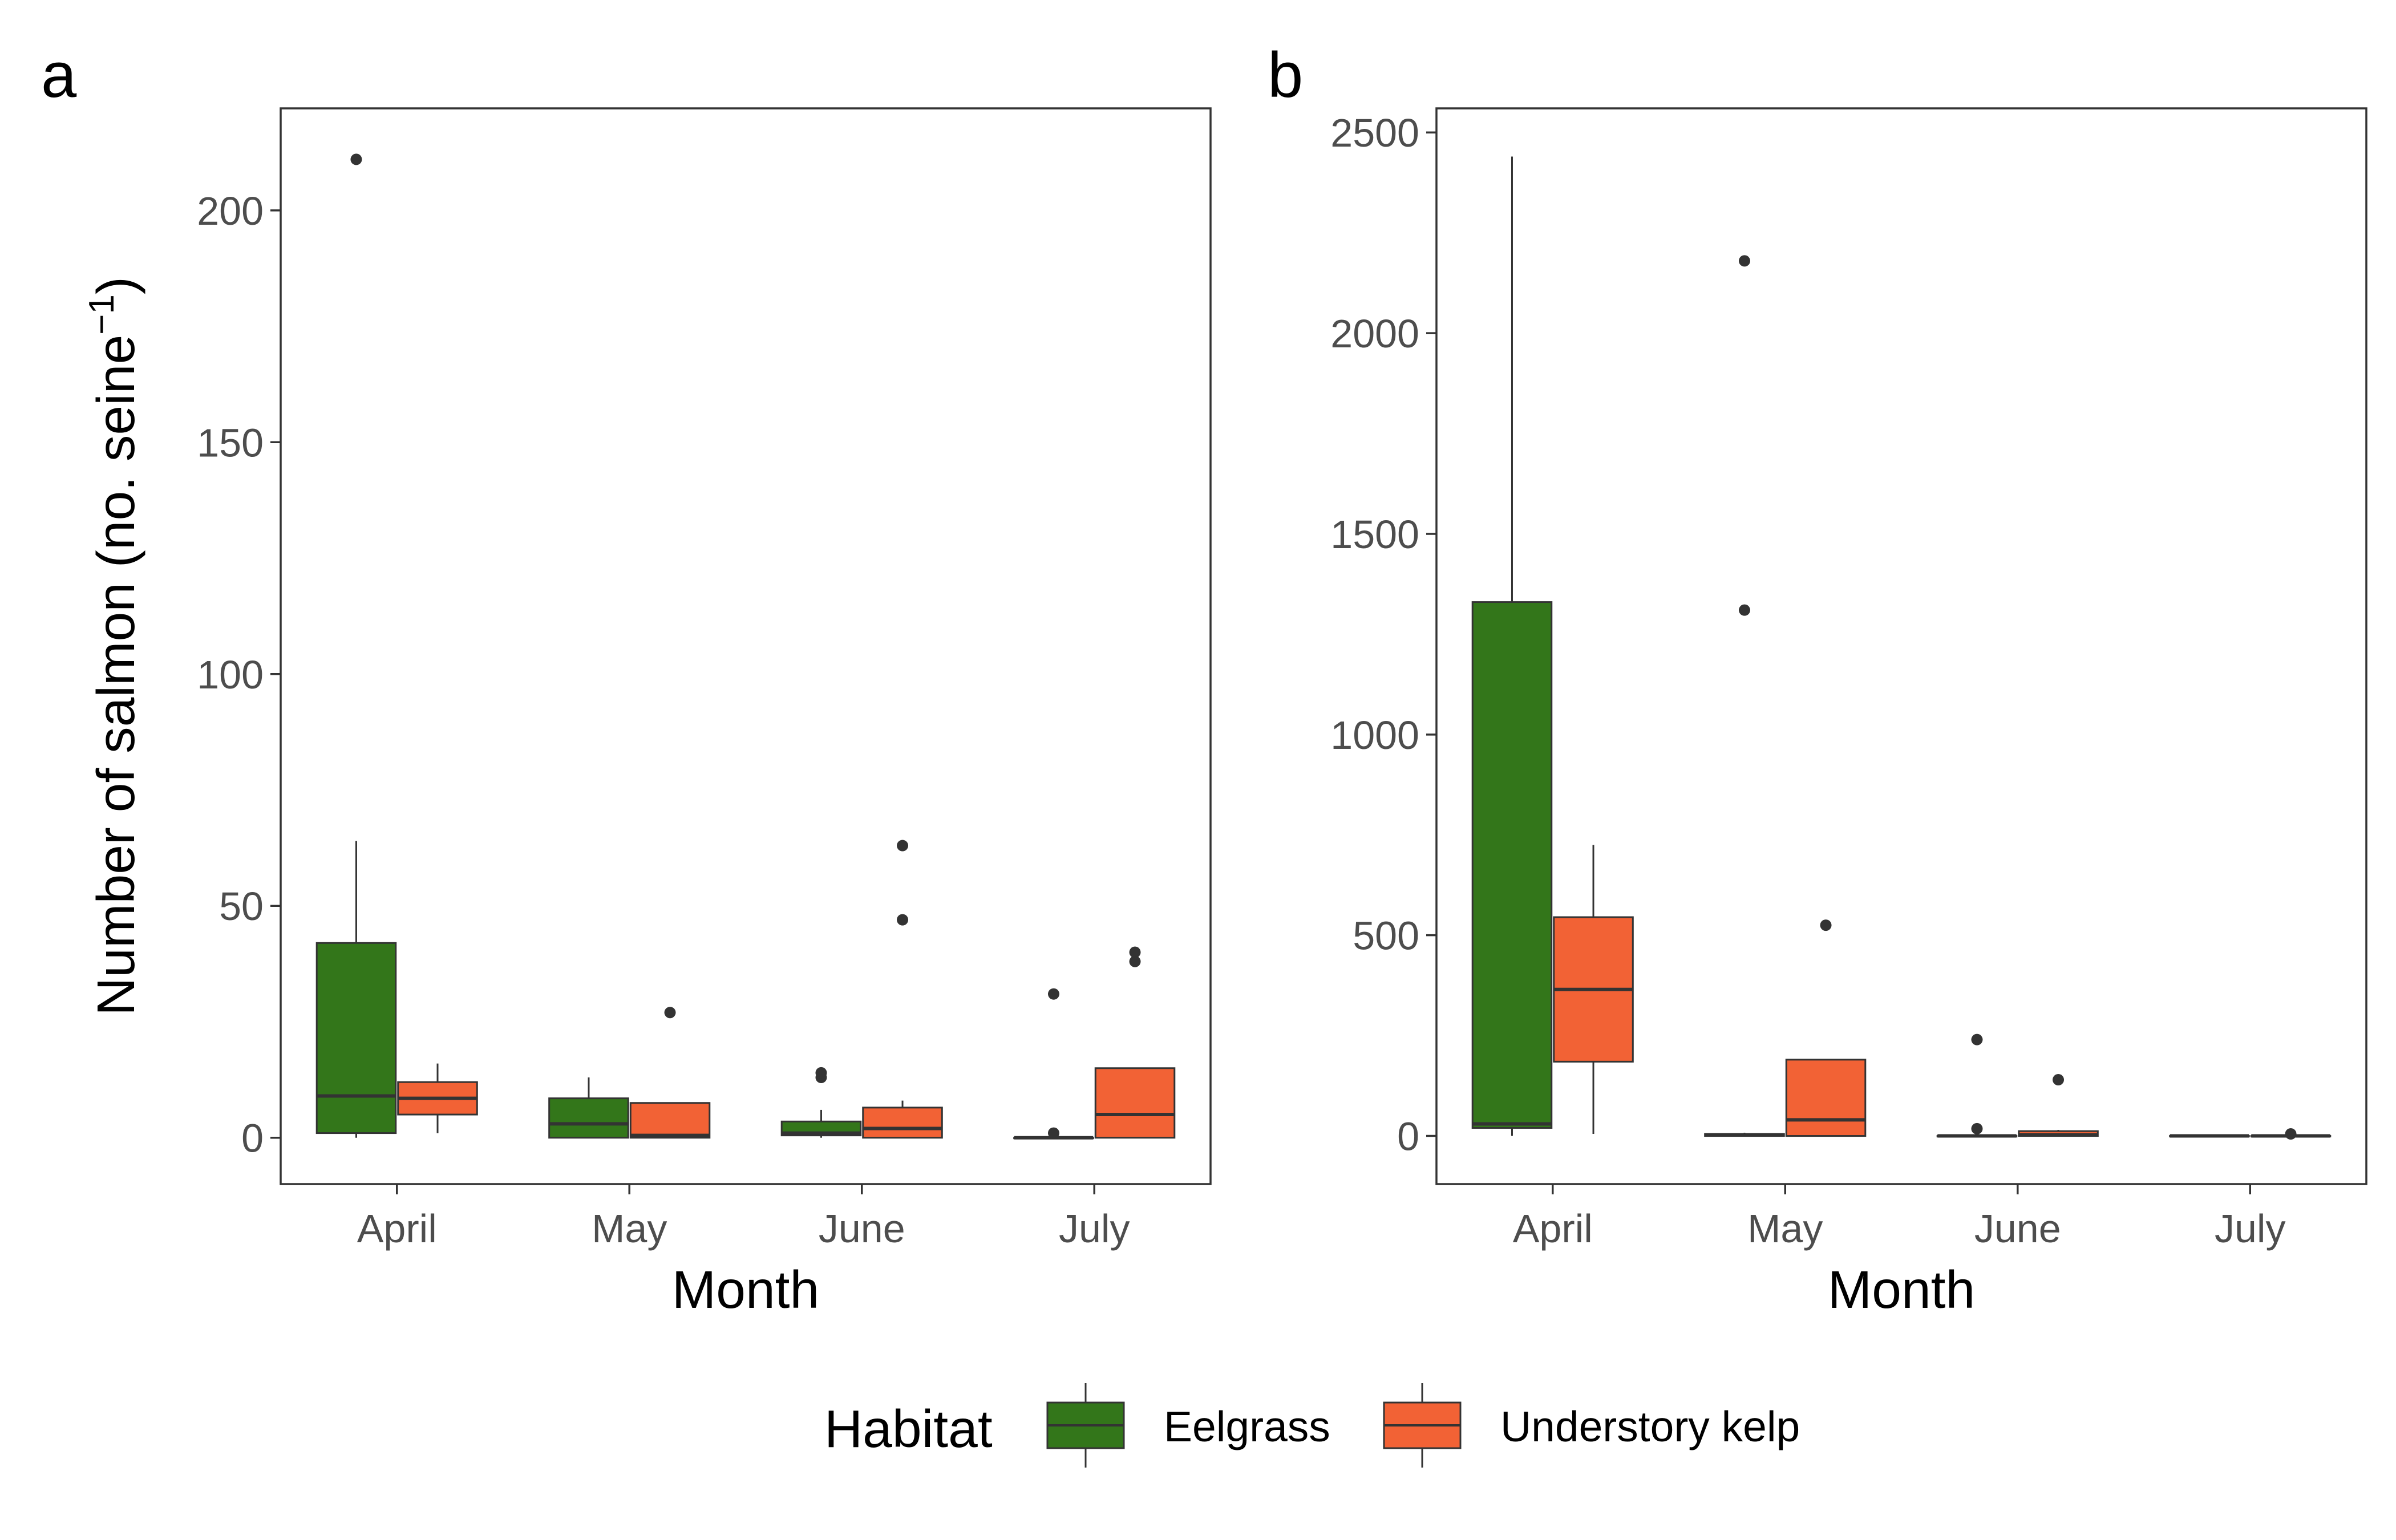  What do you see at coordinates (230, 442) in the screenshot?
I see `panel-a-y-tick-label: 150` at bounding box center [230, 442].